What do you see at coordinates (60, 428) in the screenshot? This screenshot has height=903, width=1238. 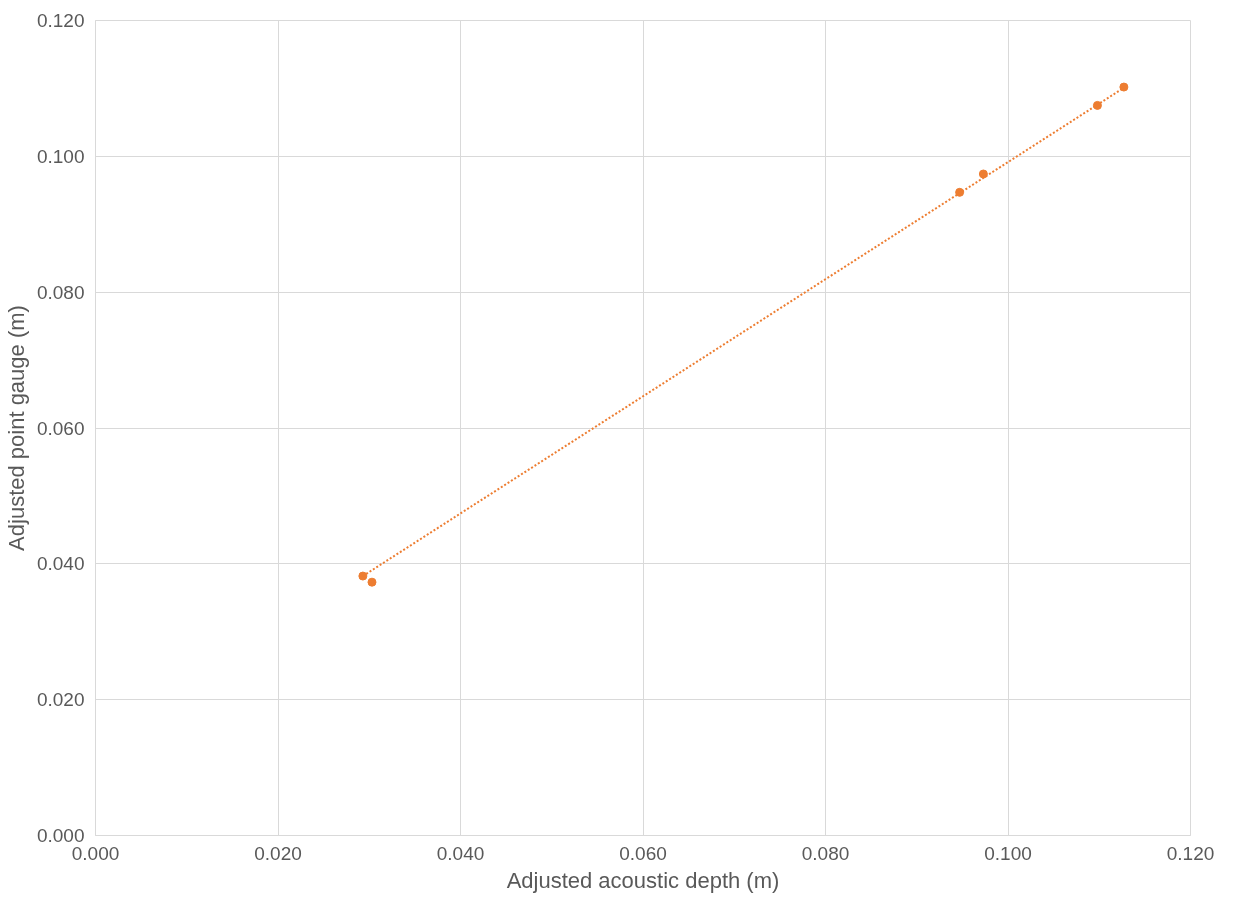 I see `y-tick-label: 0.060` at bounding box center [60, 428].